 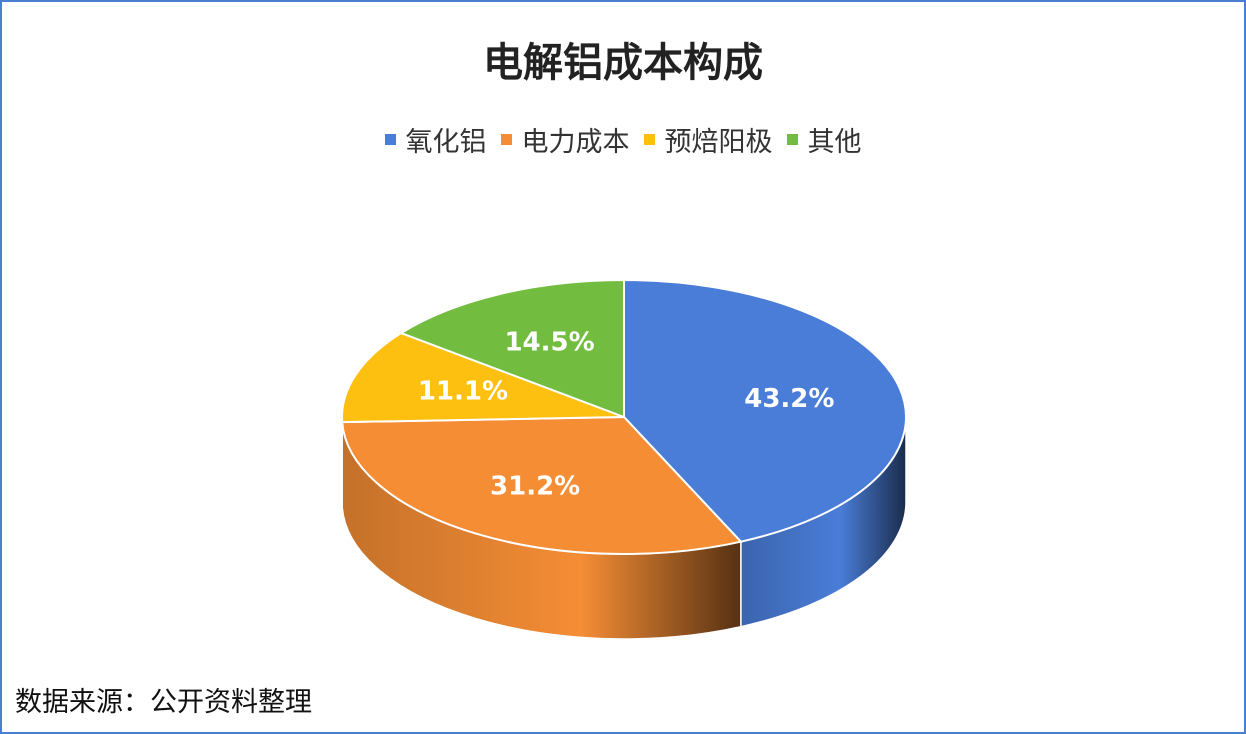 I want to click on legend-item: 电力成本, so click(x=565, y=139).